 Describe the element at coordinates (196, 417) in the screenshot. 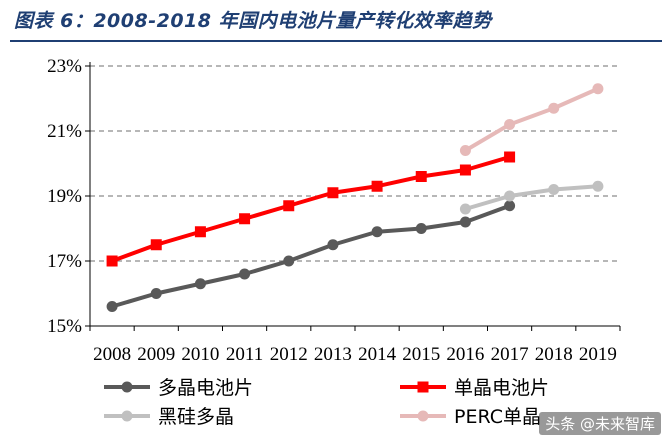

I see `legend-label-2: 黑硅多晶` at that location.